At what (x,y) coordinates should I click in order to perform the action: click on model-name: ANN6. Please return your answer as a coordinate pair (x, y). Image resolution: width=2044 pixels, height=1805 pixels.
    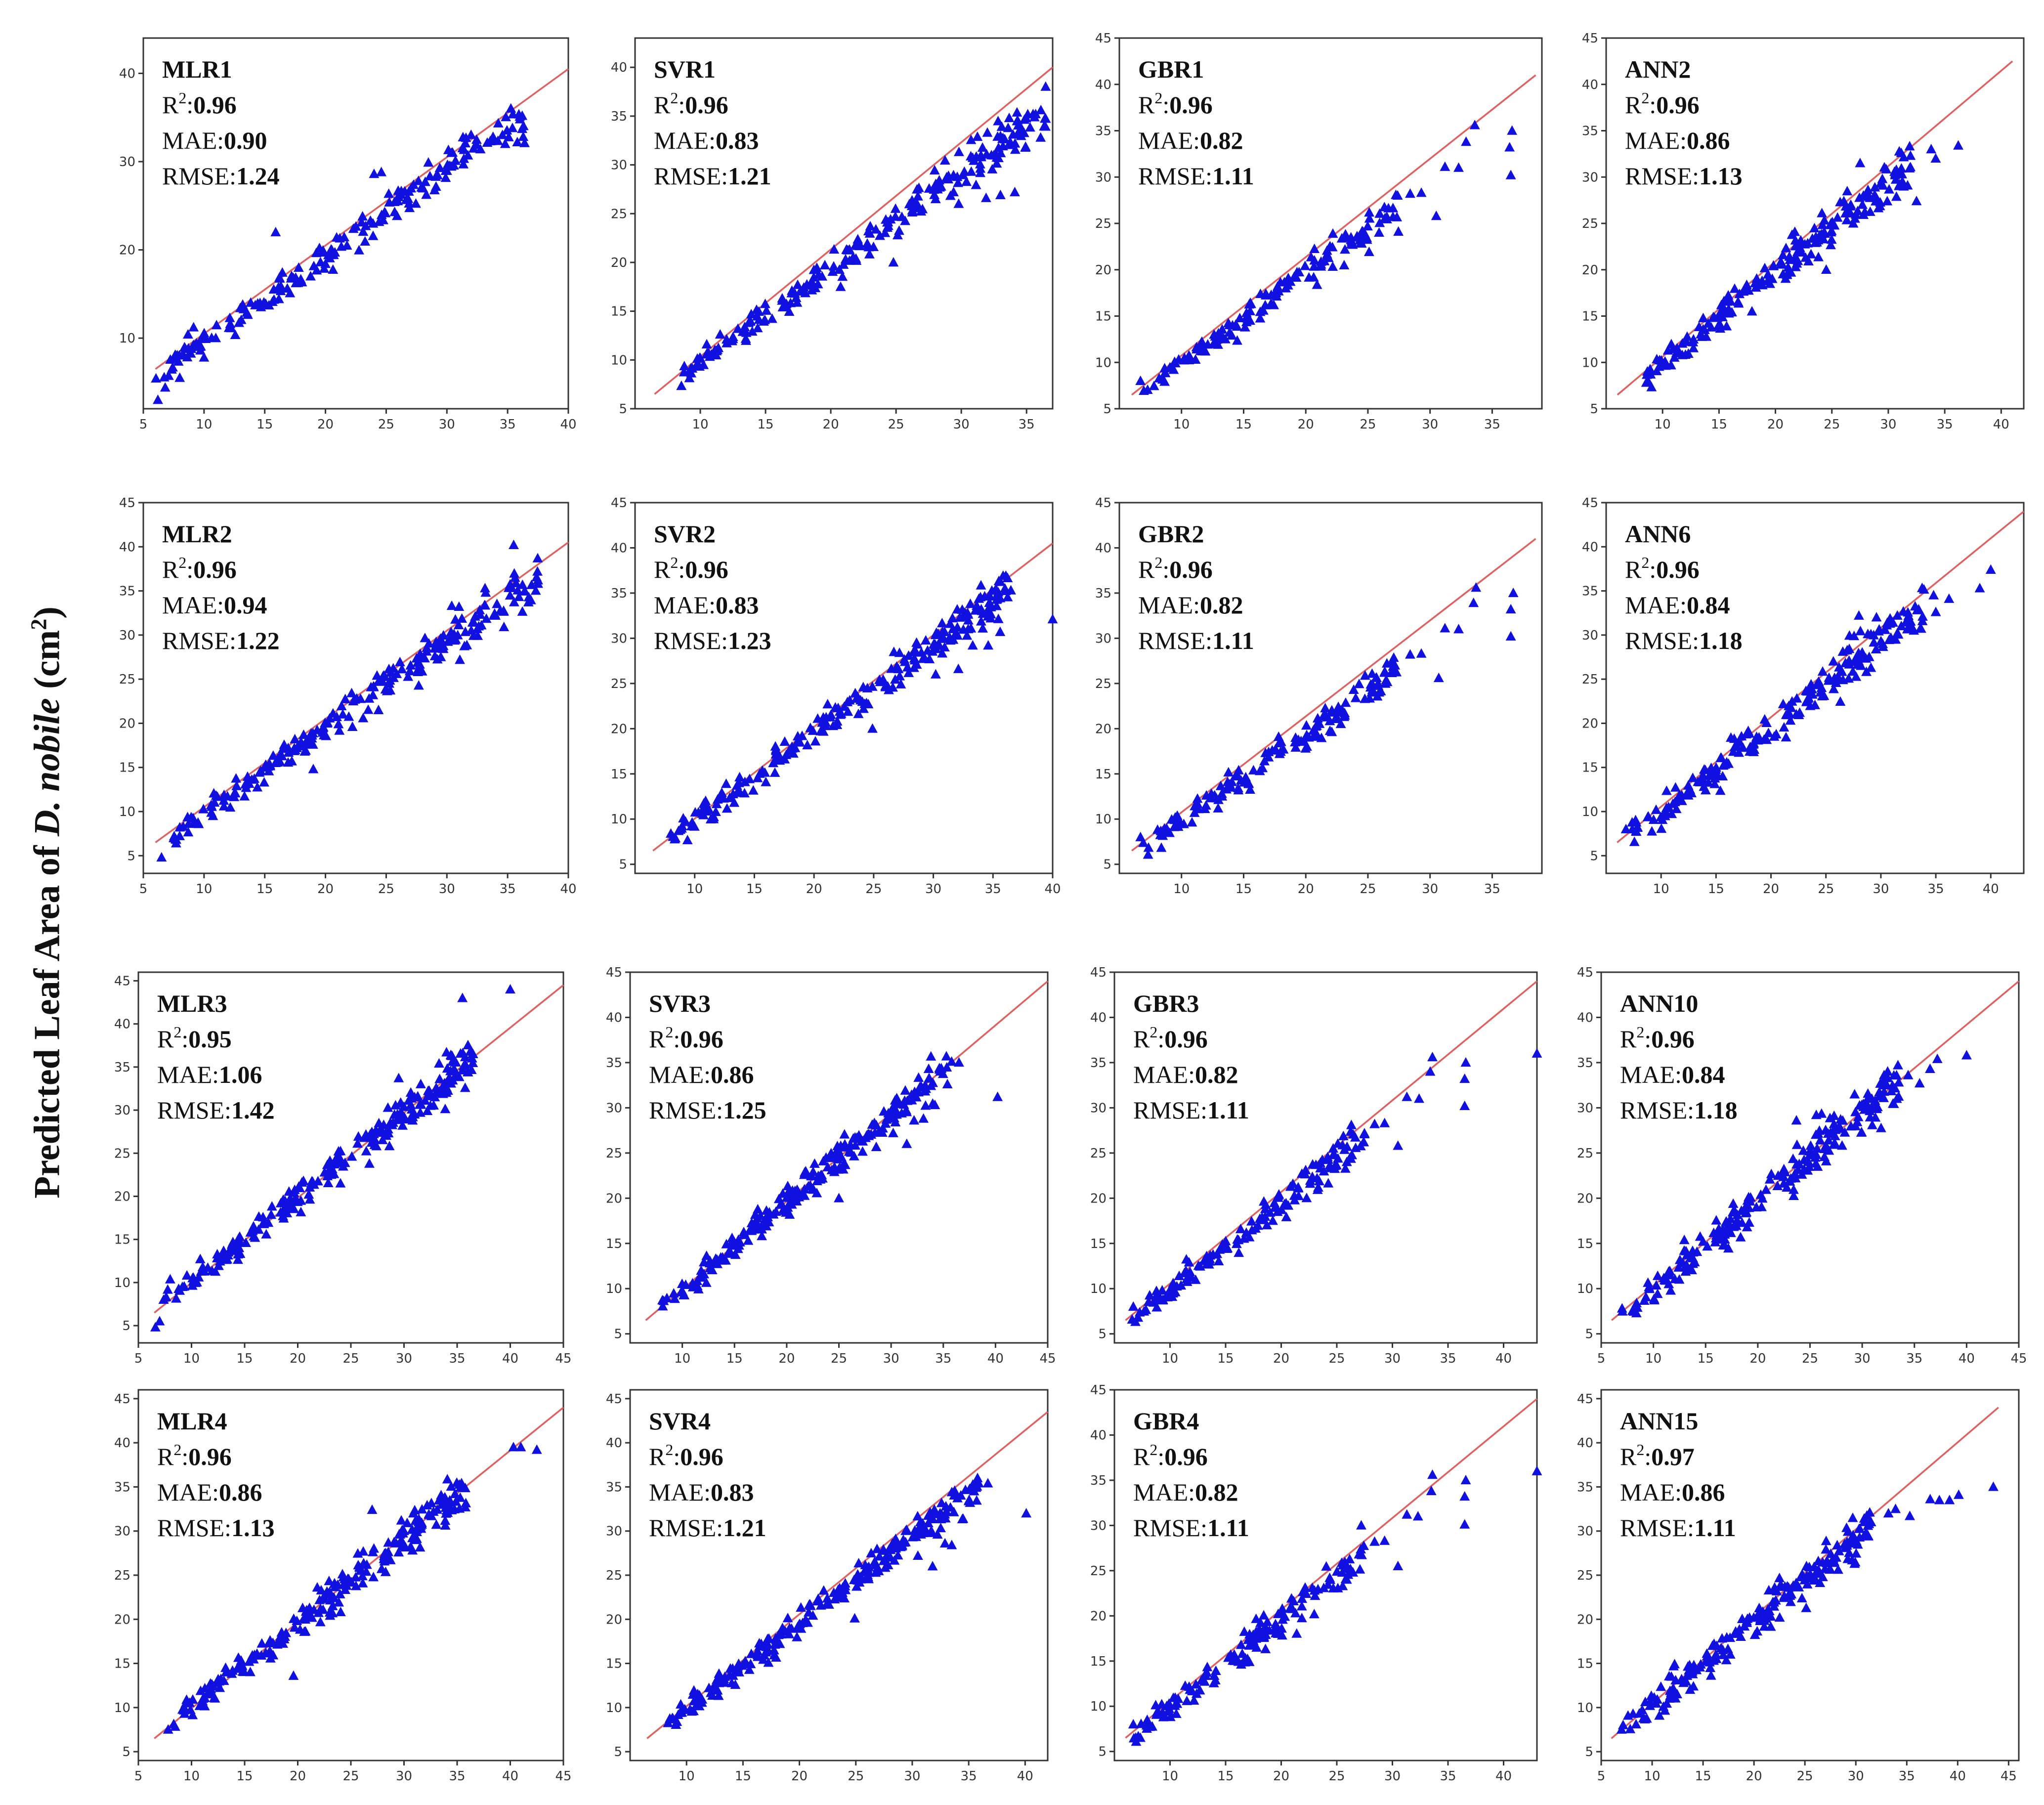
    Looking at the image, I should click on (1658, 534).